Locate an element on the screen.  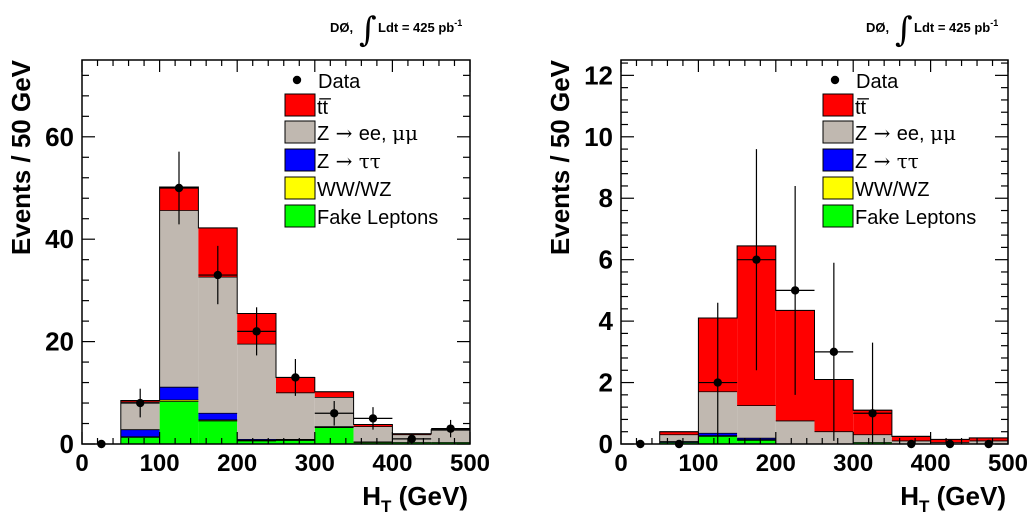
legend-zll-b: → is located at coordinates (343, 133).